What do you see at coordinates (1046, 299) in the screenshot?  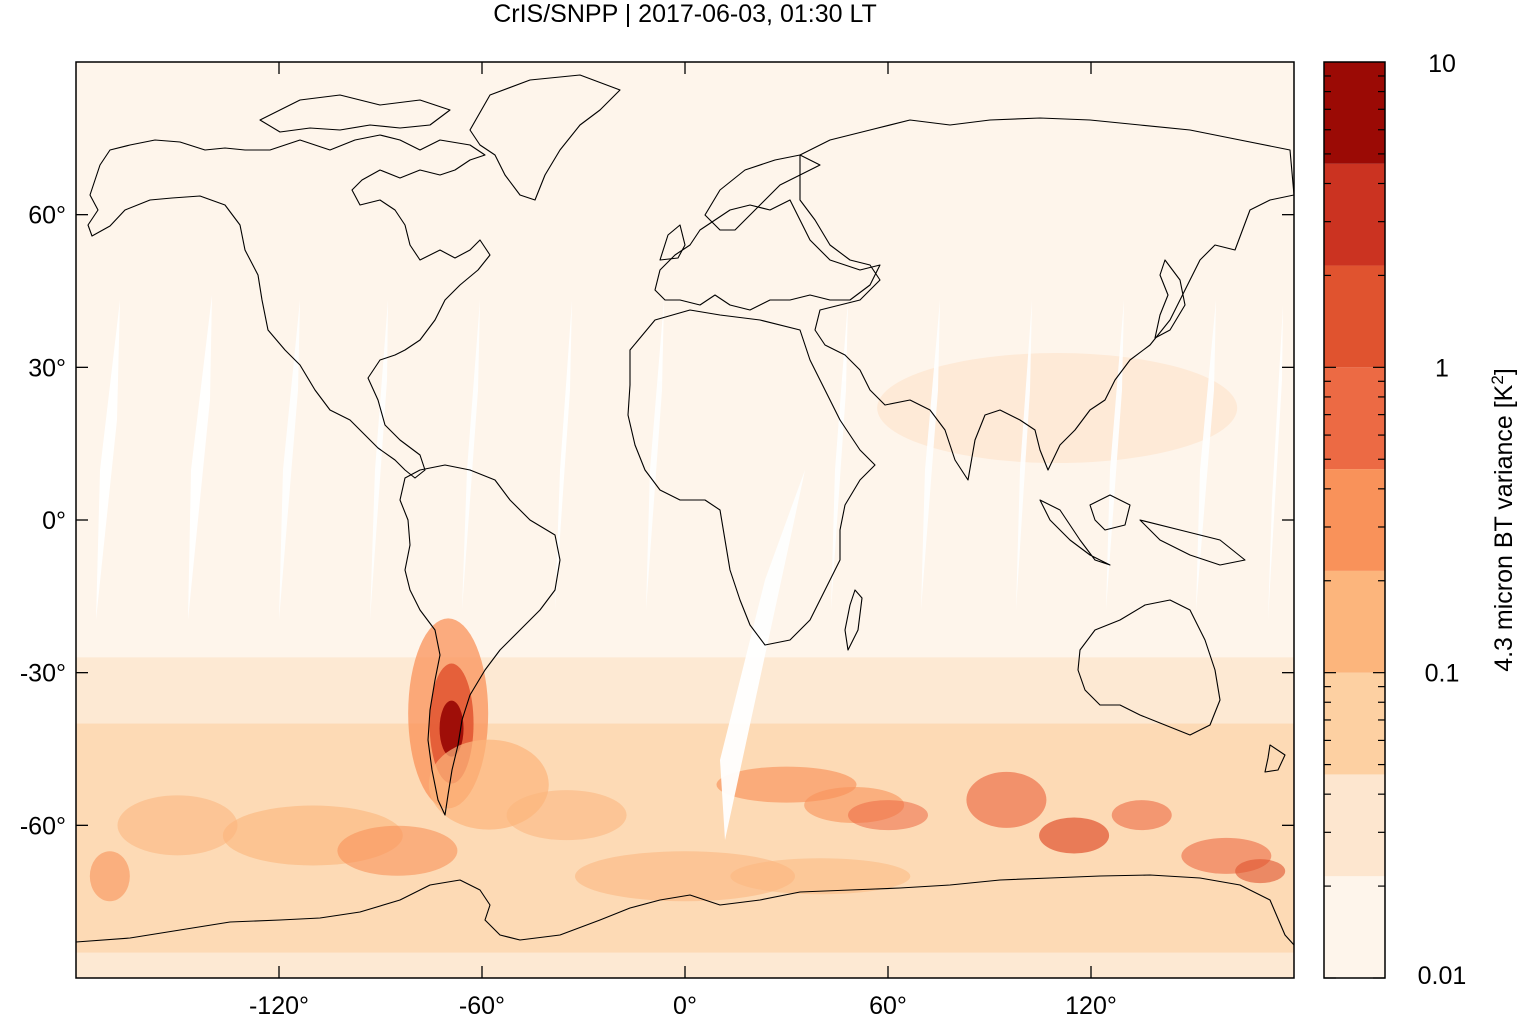 I see `coastline-asia` at bounding box center [1046, 299].